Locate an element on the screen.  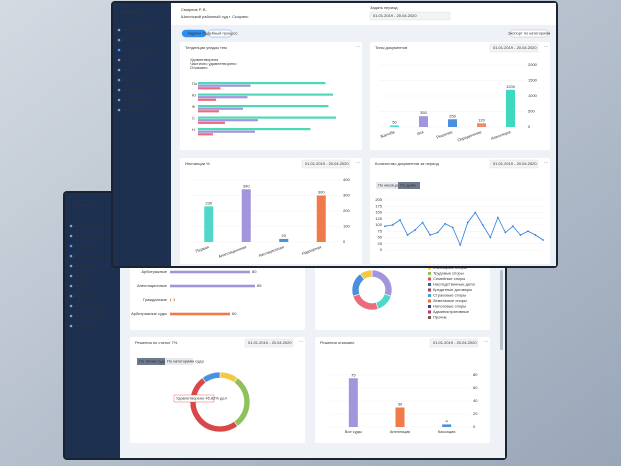
user-name: Смирнов Р. В. is located at coordinates (194, 9).